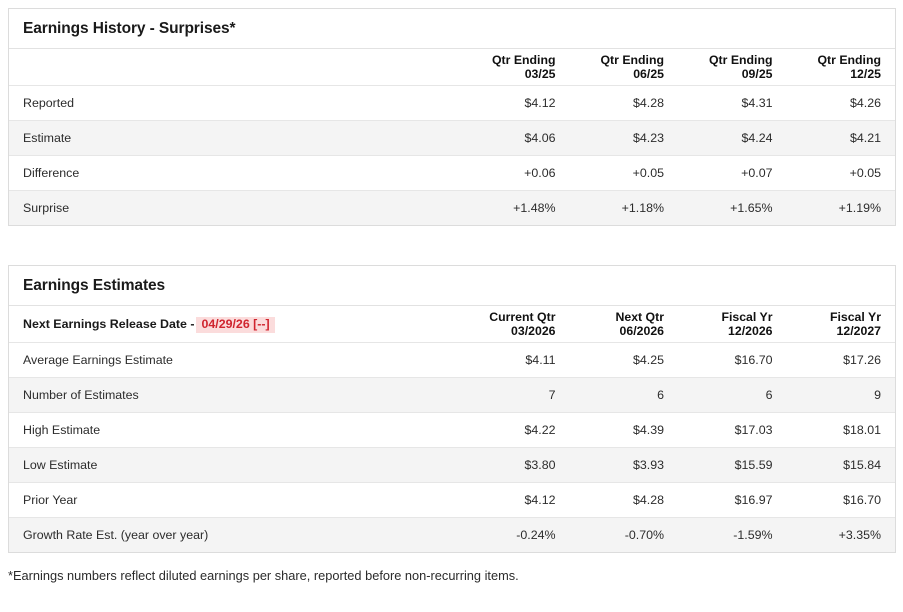 This screenshot has width=903, height=612. I want to click on row-label: Estimate, so click(235, 138).